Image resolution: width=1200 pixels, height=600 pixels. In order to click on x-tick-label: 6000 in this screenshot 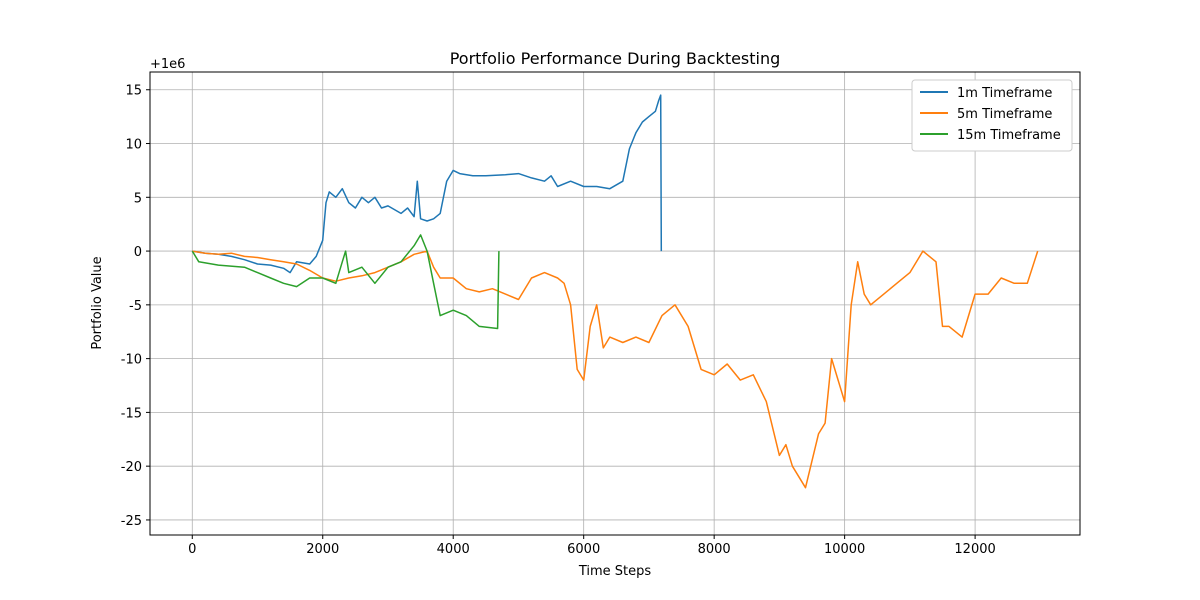, I will do `click(583, 549)`.